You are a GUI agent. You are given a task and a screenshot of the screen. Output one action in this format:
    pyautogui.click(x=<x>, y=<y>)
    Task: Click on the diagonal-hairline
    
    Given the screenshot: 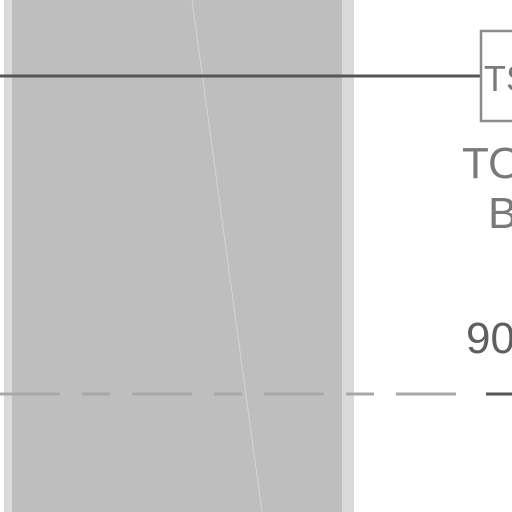 What is the action you would take?
    pyautogui.click(x=227, y=256)
    